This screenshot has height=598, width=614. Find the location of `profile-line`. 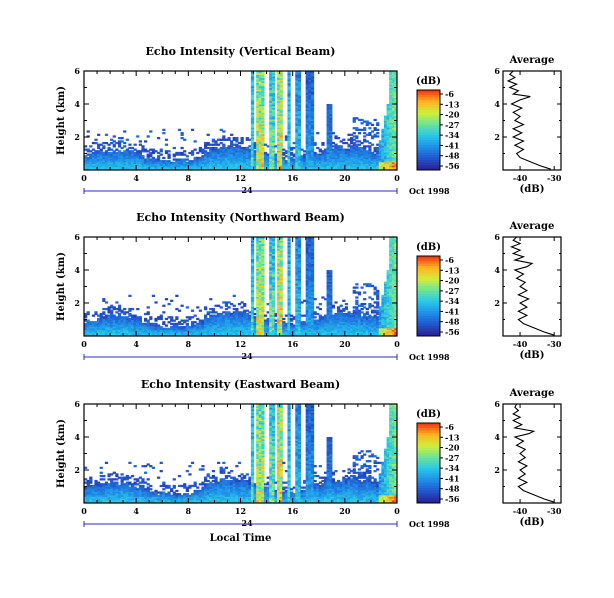

profile-line is located at coordinates (528, 120).